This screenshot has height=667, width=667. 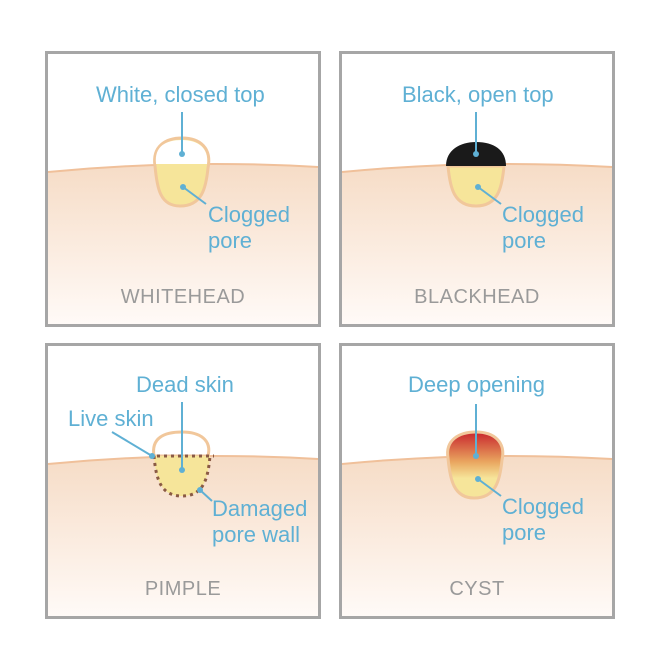 I want to click on label-pore-wall: pore wall, so click(x=256, y=534).